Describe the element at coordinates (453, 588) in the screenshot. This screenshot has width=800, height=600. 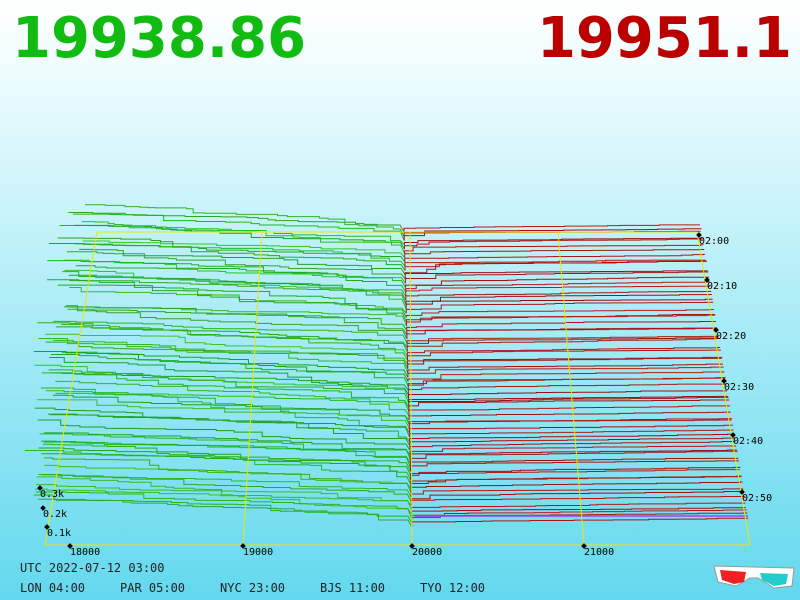
I see `city-clock: TYO 12:00` at that location.